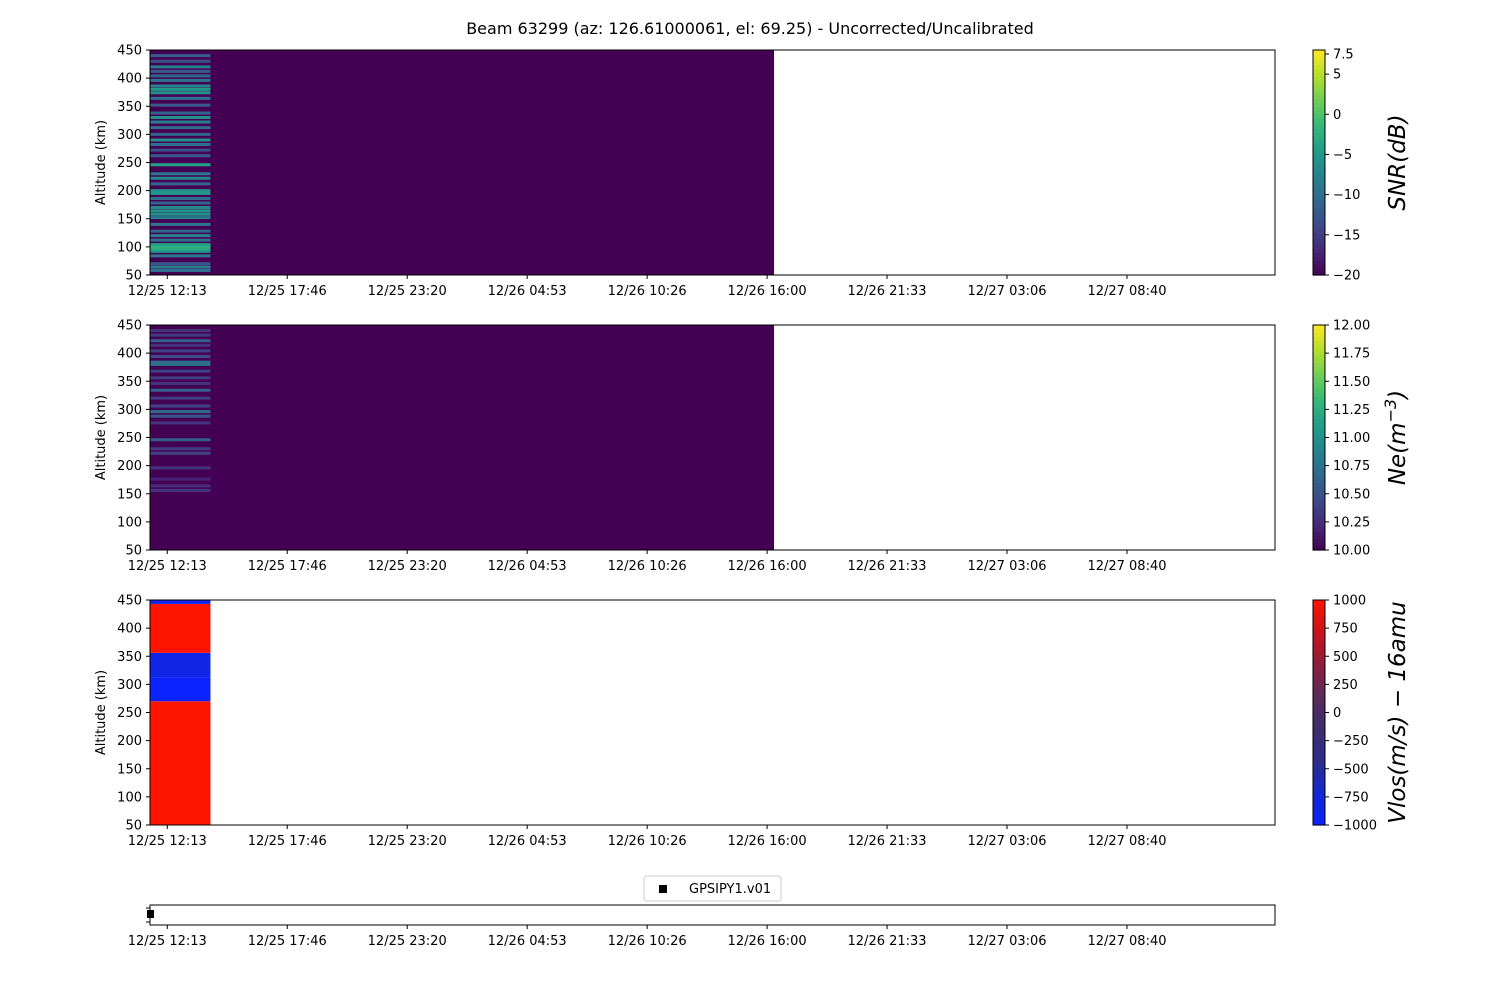 The height and width of the screenshot is (1000, 1500). Describe the element at coordinates (1337, 713) in the screenshot. I see `colorbar-tick-label: 0` at that location.